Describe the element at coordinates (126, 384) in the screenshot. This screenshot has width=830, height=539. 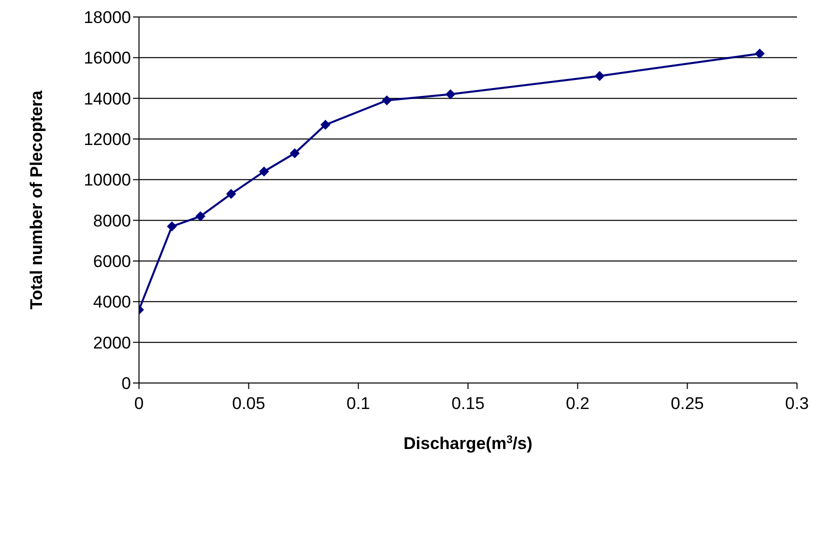
I see `y-tick-label: 0` at that location.